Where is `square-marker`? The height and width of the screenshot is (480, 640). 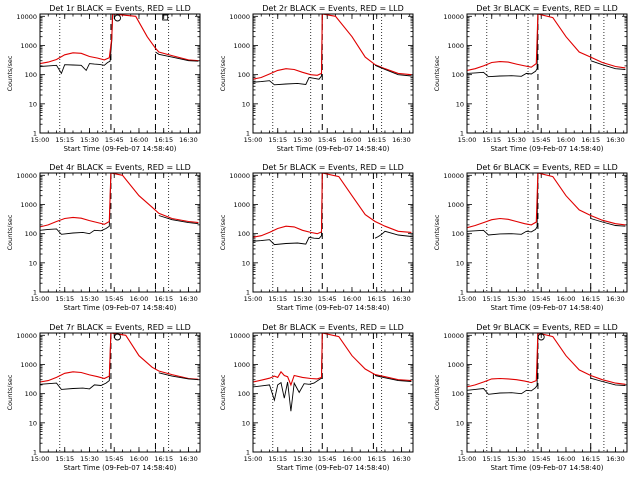
square-marker is located at coordinates (165, 17).